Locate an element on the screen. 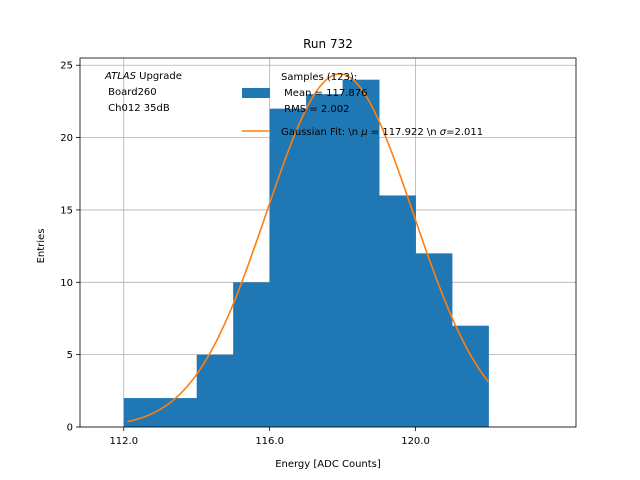 The height and width of the screenshot is (480, 640). y-tick-label-1: 5 is located at coordinates (70, 355).